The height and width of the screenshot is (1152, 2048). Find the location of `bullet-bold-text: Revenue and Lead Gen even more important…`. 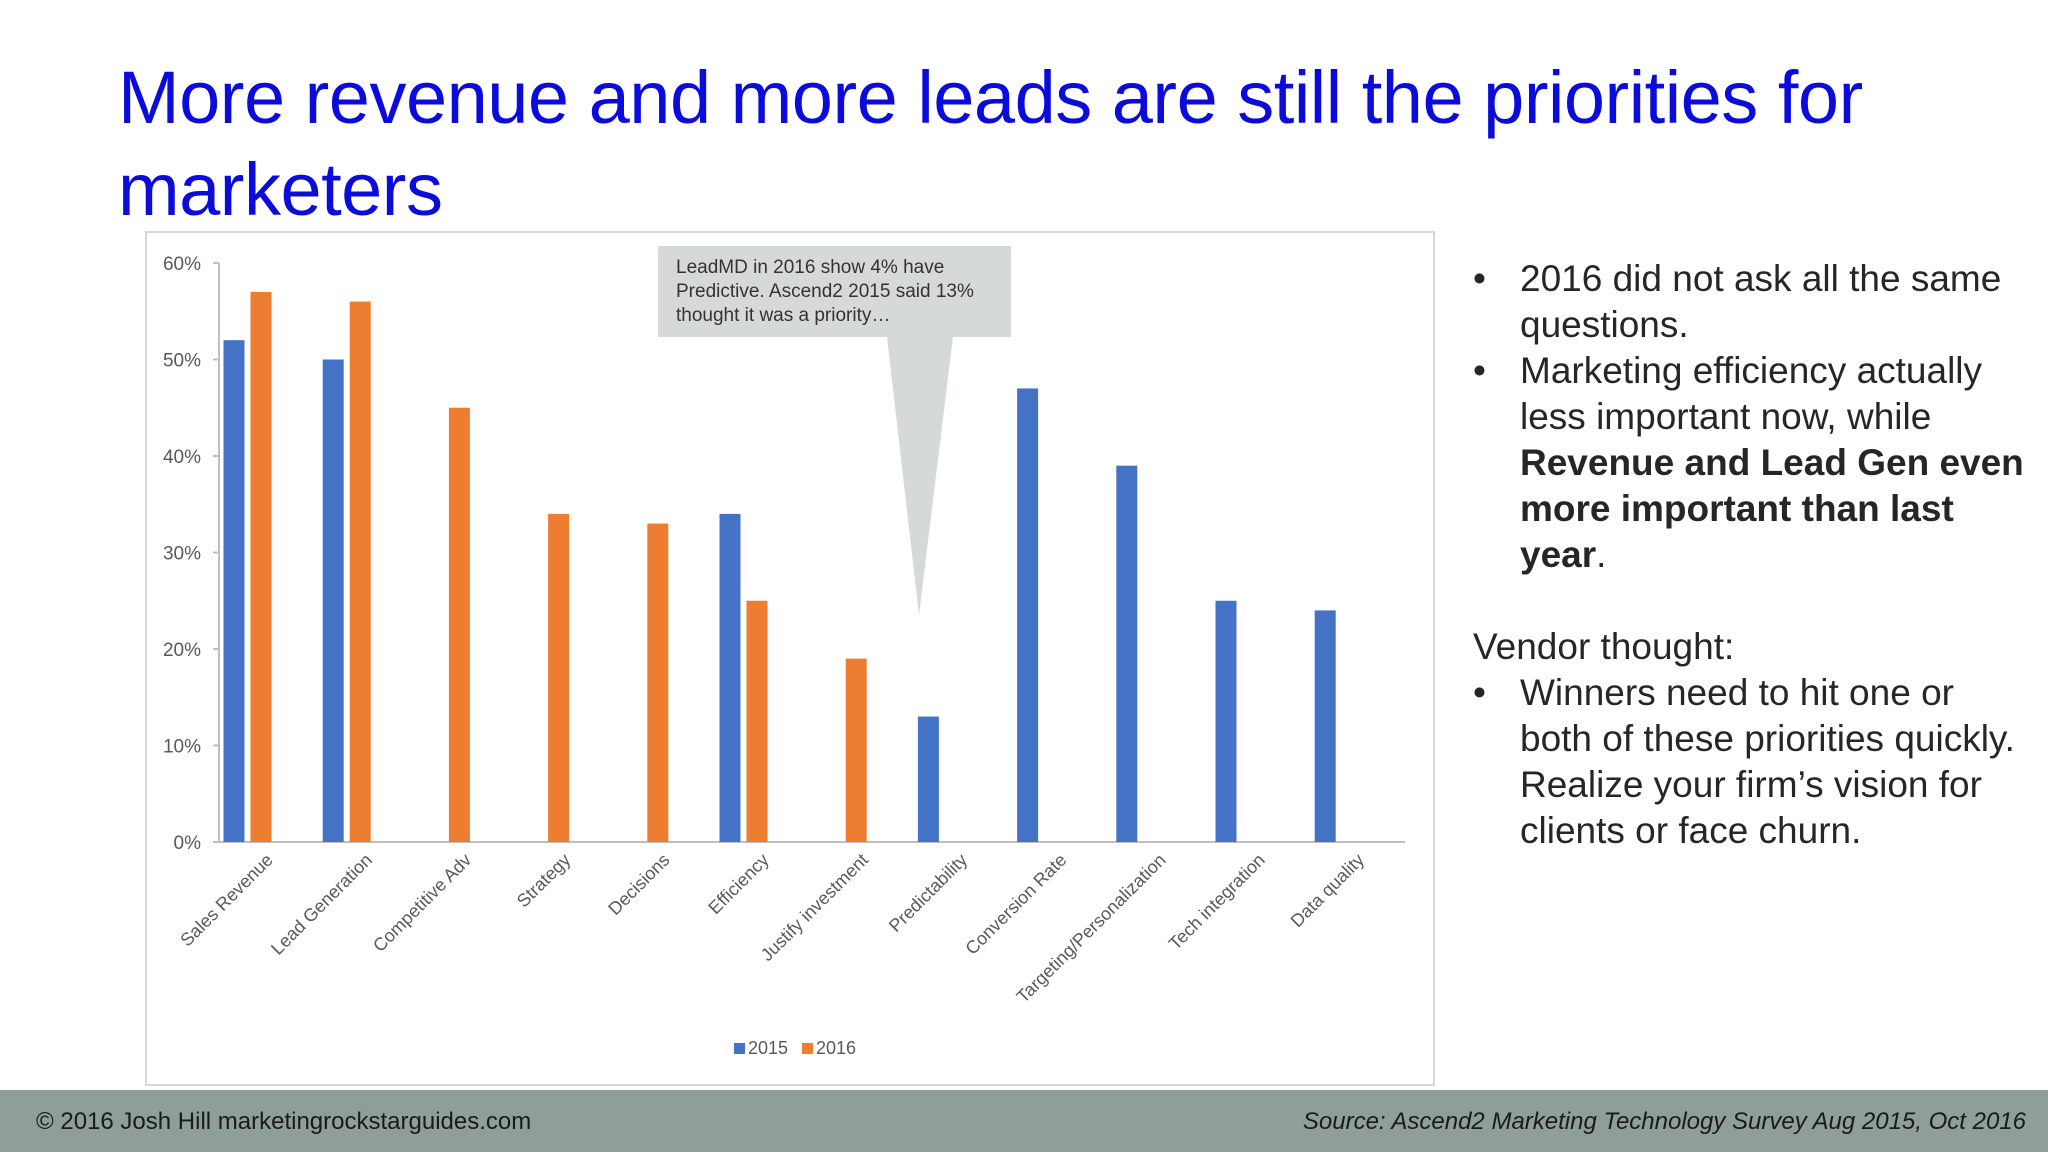

bullet-bold-text: Revenue and Lead Gen even more important… is located at coordinates (1772, 508).